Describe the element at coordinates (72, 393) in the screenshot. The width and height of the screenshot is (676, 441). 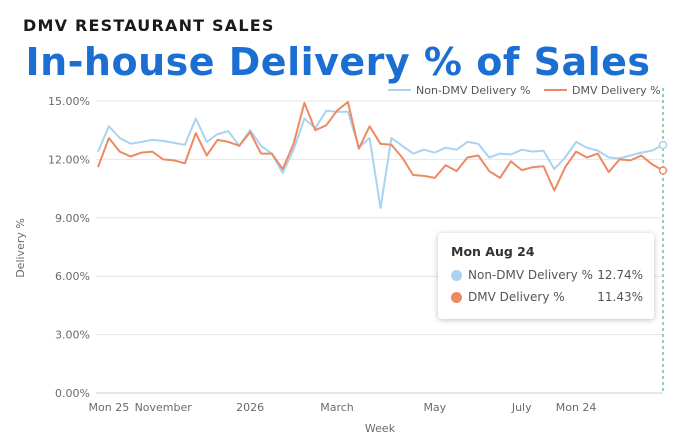
I see `y-tick-label: 0.00%` at that location.